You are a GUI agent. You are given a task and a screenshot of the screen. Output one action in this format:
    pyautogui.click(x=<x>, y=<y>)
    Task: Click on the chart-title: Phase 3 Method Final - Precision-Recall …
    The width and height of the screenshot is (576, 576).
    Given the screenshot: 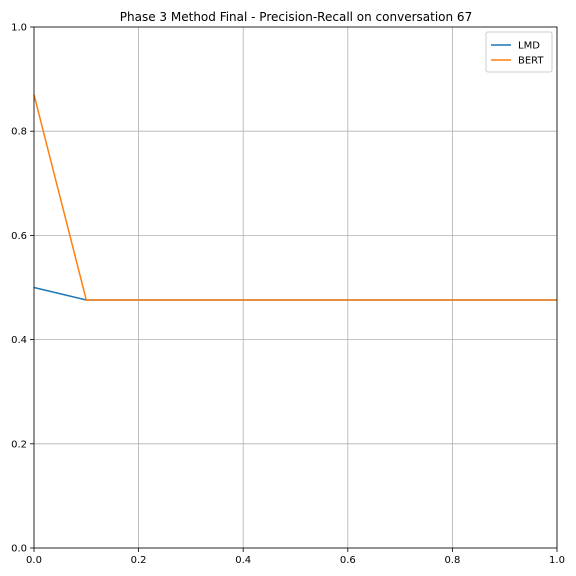 What is the action you would take?
    pyautogui.click(x=296, y=17)
    